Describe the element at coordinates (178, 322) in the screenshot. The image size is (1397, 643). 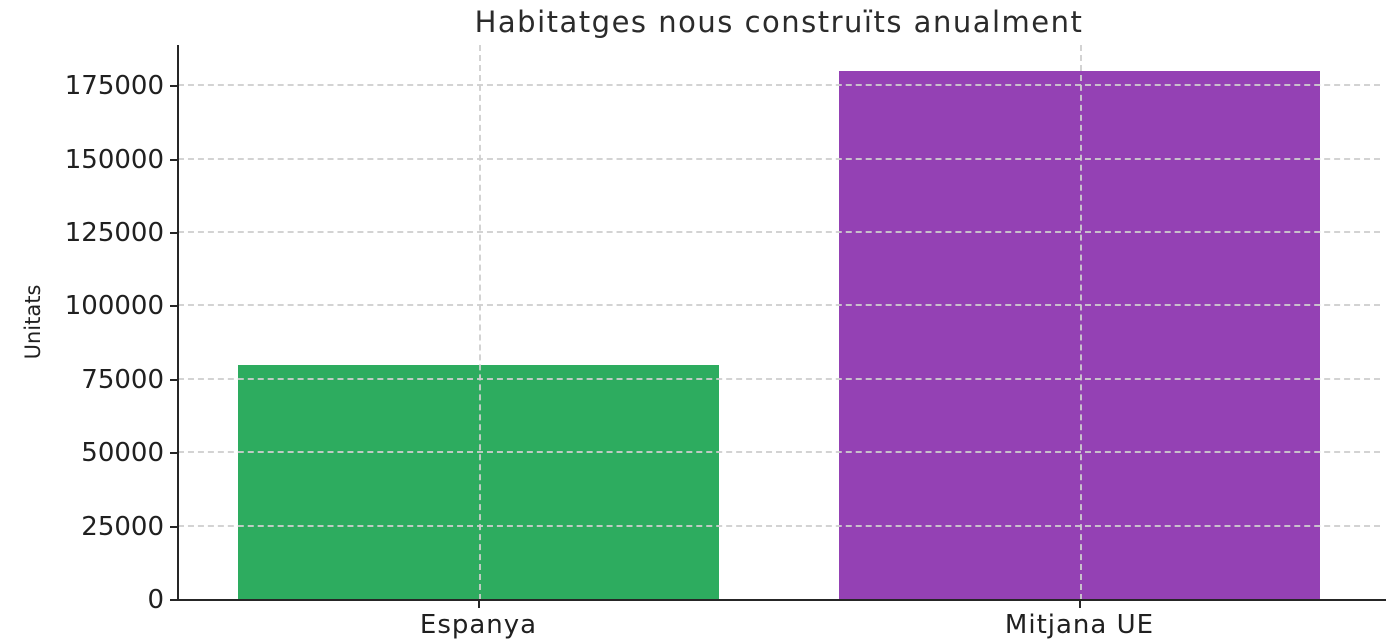
I see `y-axis-line` at that location.